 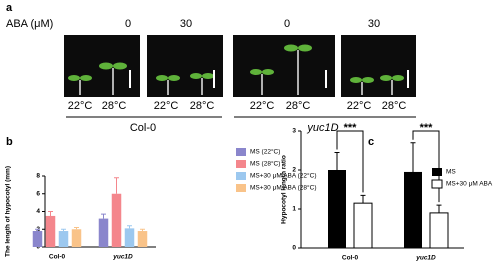 What do you see at coordinates (451, 172) in the screenshot?
I see `legend-label: MS` at bounding box center [451, 172].